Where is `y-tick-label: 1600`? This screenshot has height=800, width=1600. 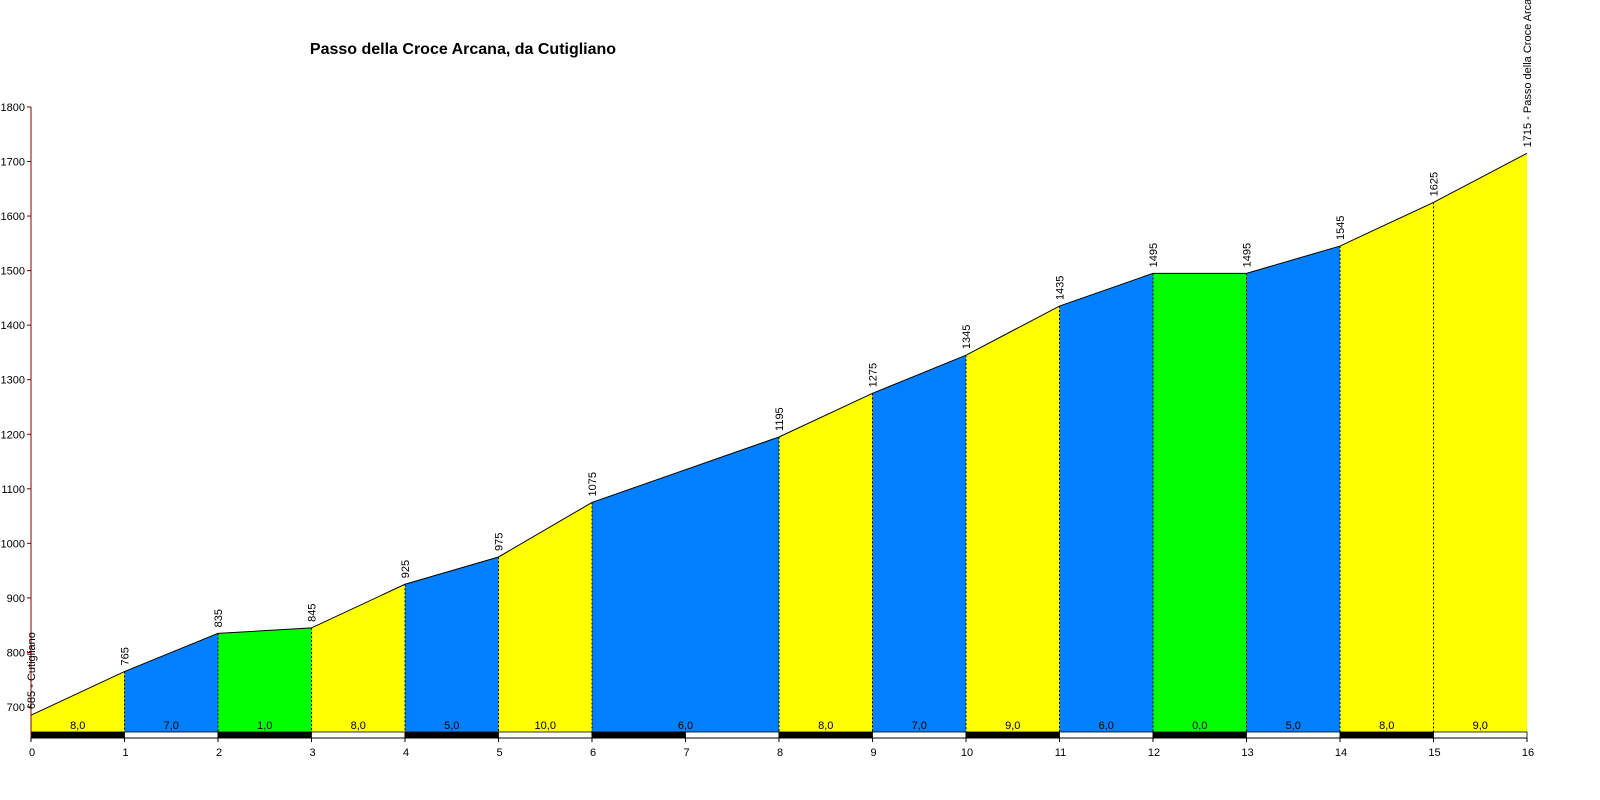 y-tick-label: 1600 is located at coordinates (13, 217).